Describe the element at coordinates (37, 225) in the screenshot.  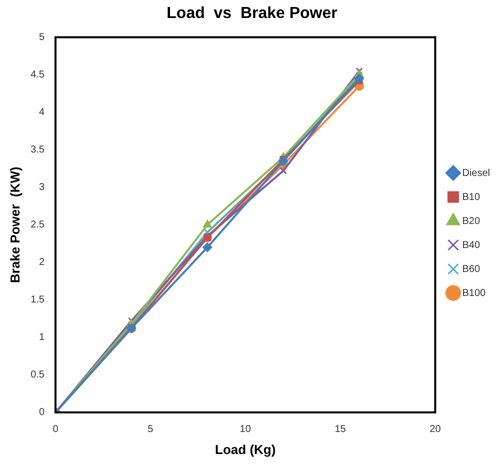
I see `y-tick-label: 2.5` at that location.